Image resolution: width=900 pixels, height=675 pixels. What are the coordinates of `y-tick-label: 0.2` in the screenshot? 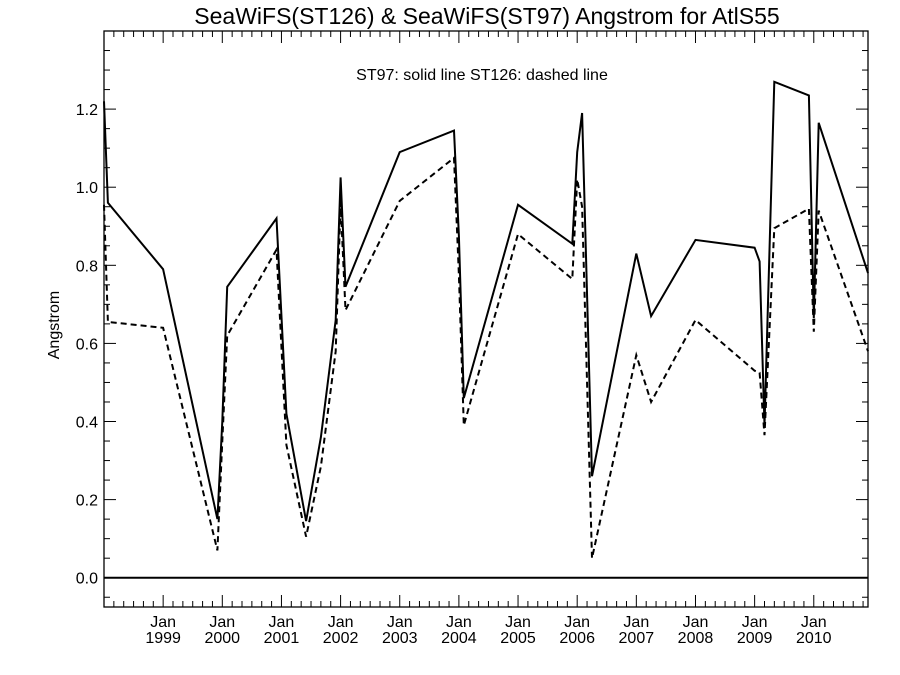 It's located at (87, 501).